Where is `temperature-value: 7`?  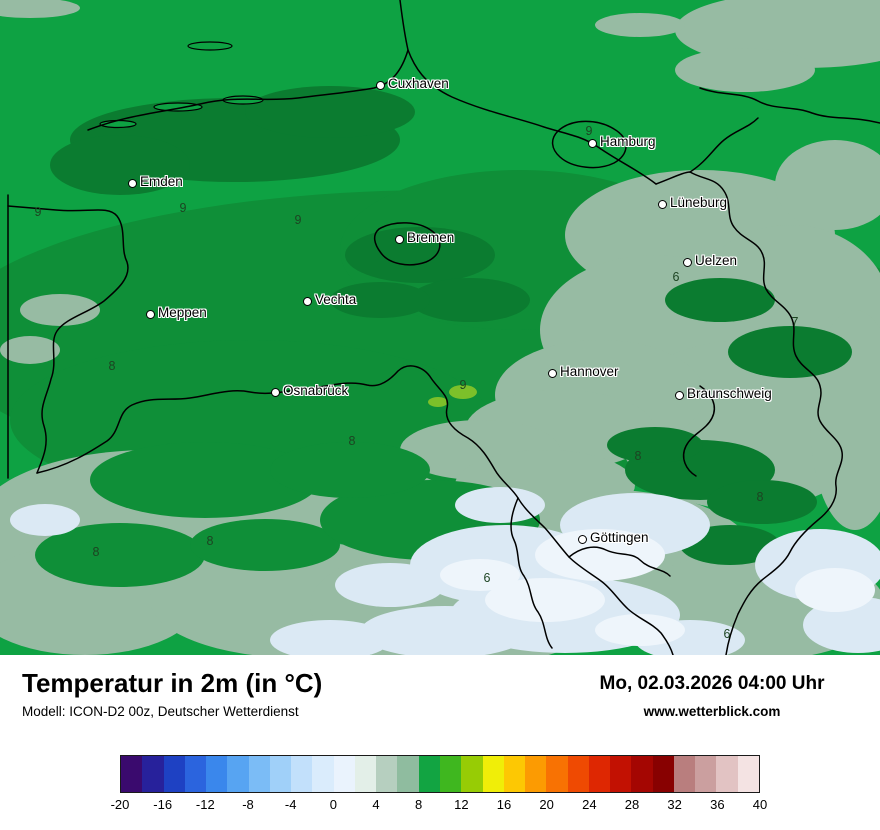 temperature-value: 7 is located at coordinates (795, 322).